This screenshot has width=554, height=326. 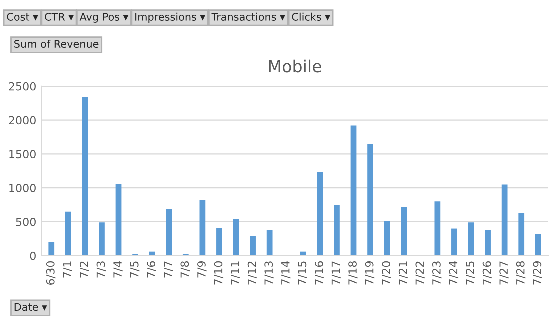 I want to click on x-tick-label: 7/28, so click(x=521, y=273).